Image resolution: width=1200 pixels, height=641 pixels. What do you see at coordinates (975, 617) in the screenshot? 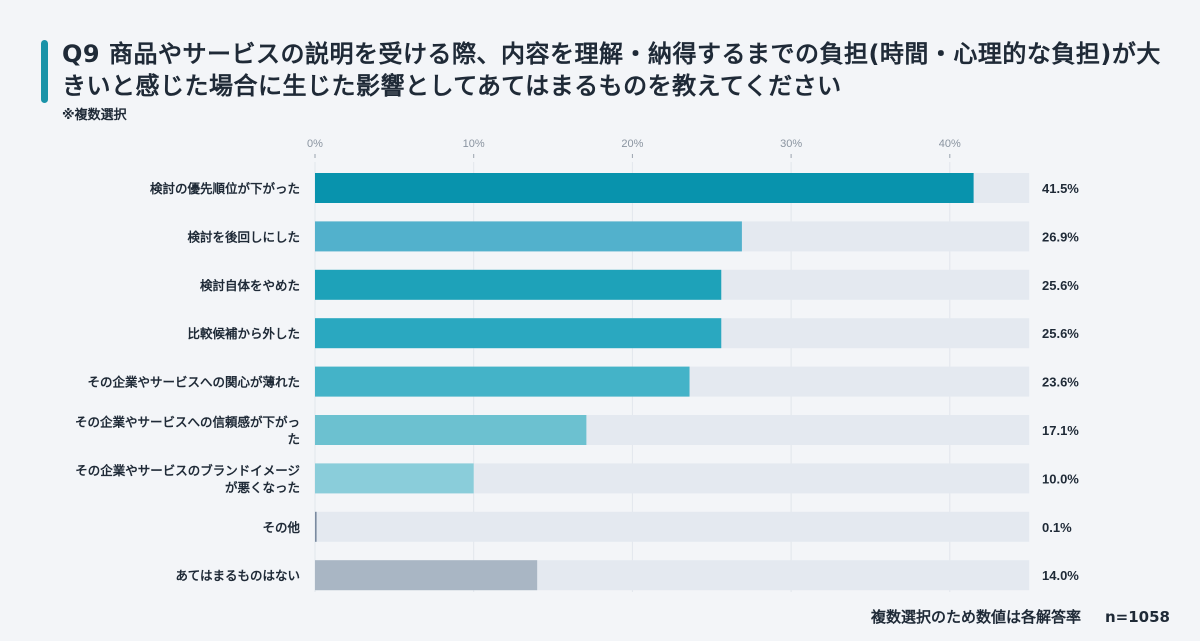
I see `footer-note: 複数選択のため数値は各解答率` at bounding box center [975, 617].